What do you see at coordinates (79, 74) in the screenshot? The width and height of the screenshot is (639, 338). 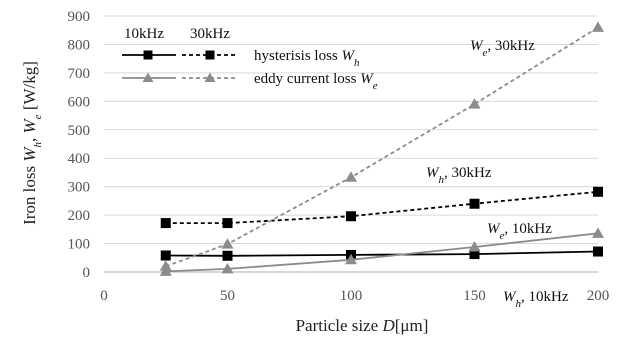 I see `y-tick-label-700: 700` at bounding box center [79, 74].